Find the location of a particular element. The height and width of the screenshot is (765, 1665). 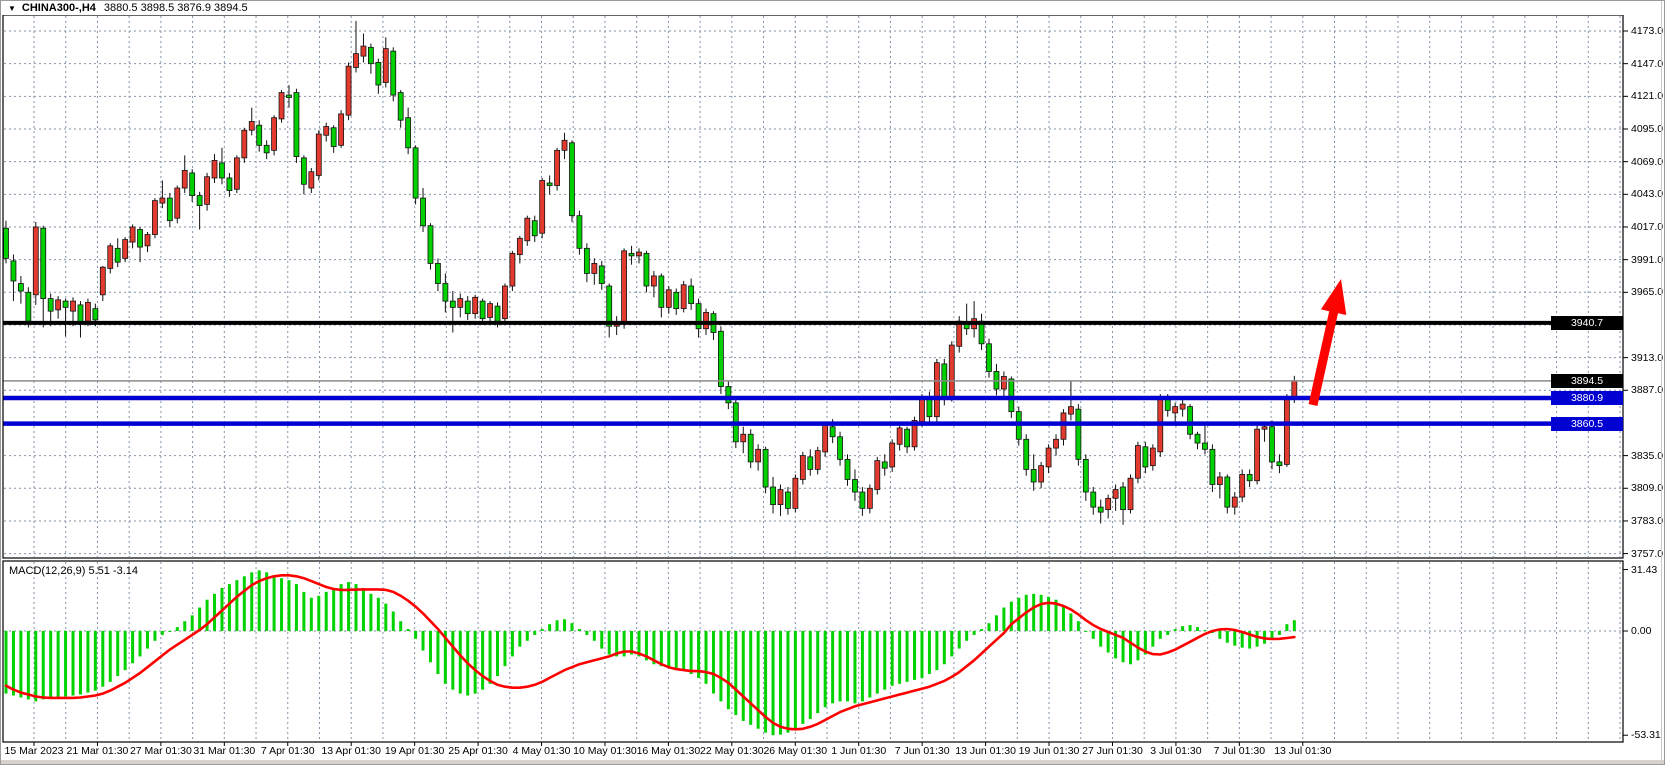

time-axis-label: 31 Mar 01:30 is located at coordinates (224, 751).